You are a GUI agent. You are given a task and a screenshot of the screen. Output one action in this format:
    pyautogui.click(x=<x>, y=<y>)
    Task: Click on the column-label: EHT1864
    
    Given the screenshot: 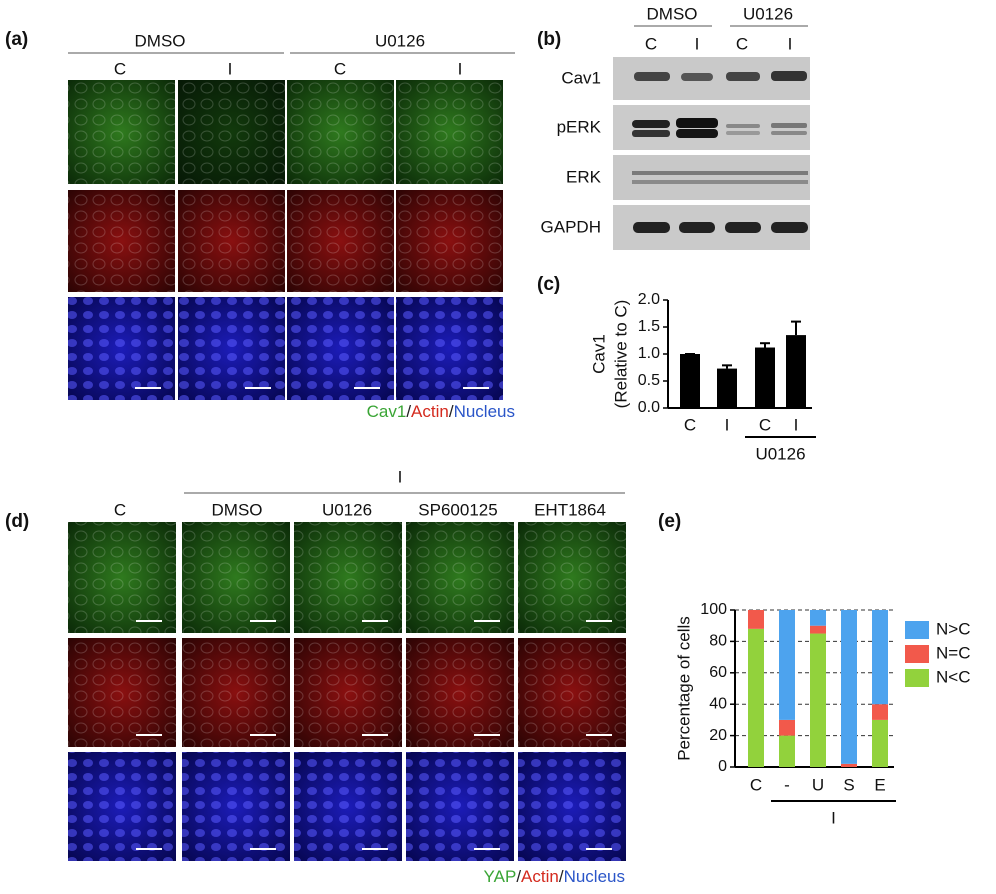 What is the action you would take?
    pyautogui.click(x=570, y=509)
    